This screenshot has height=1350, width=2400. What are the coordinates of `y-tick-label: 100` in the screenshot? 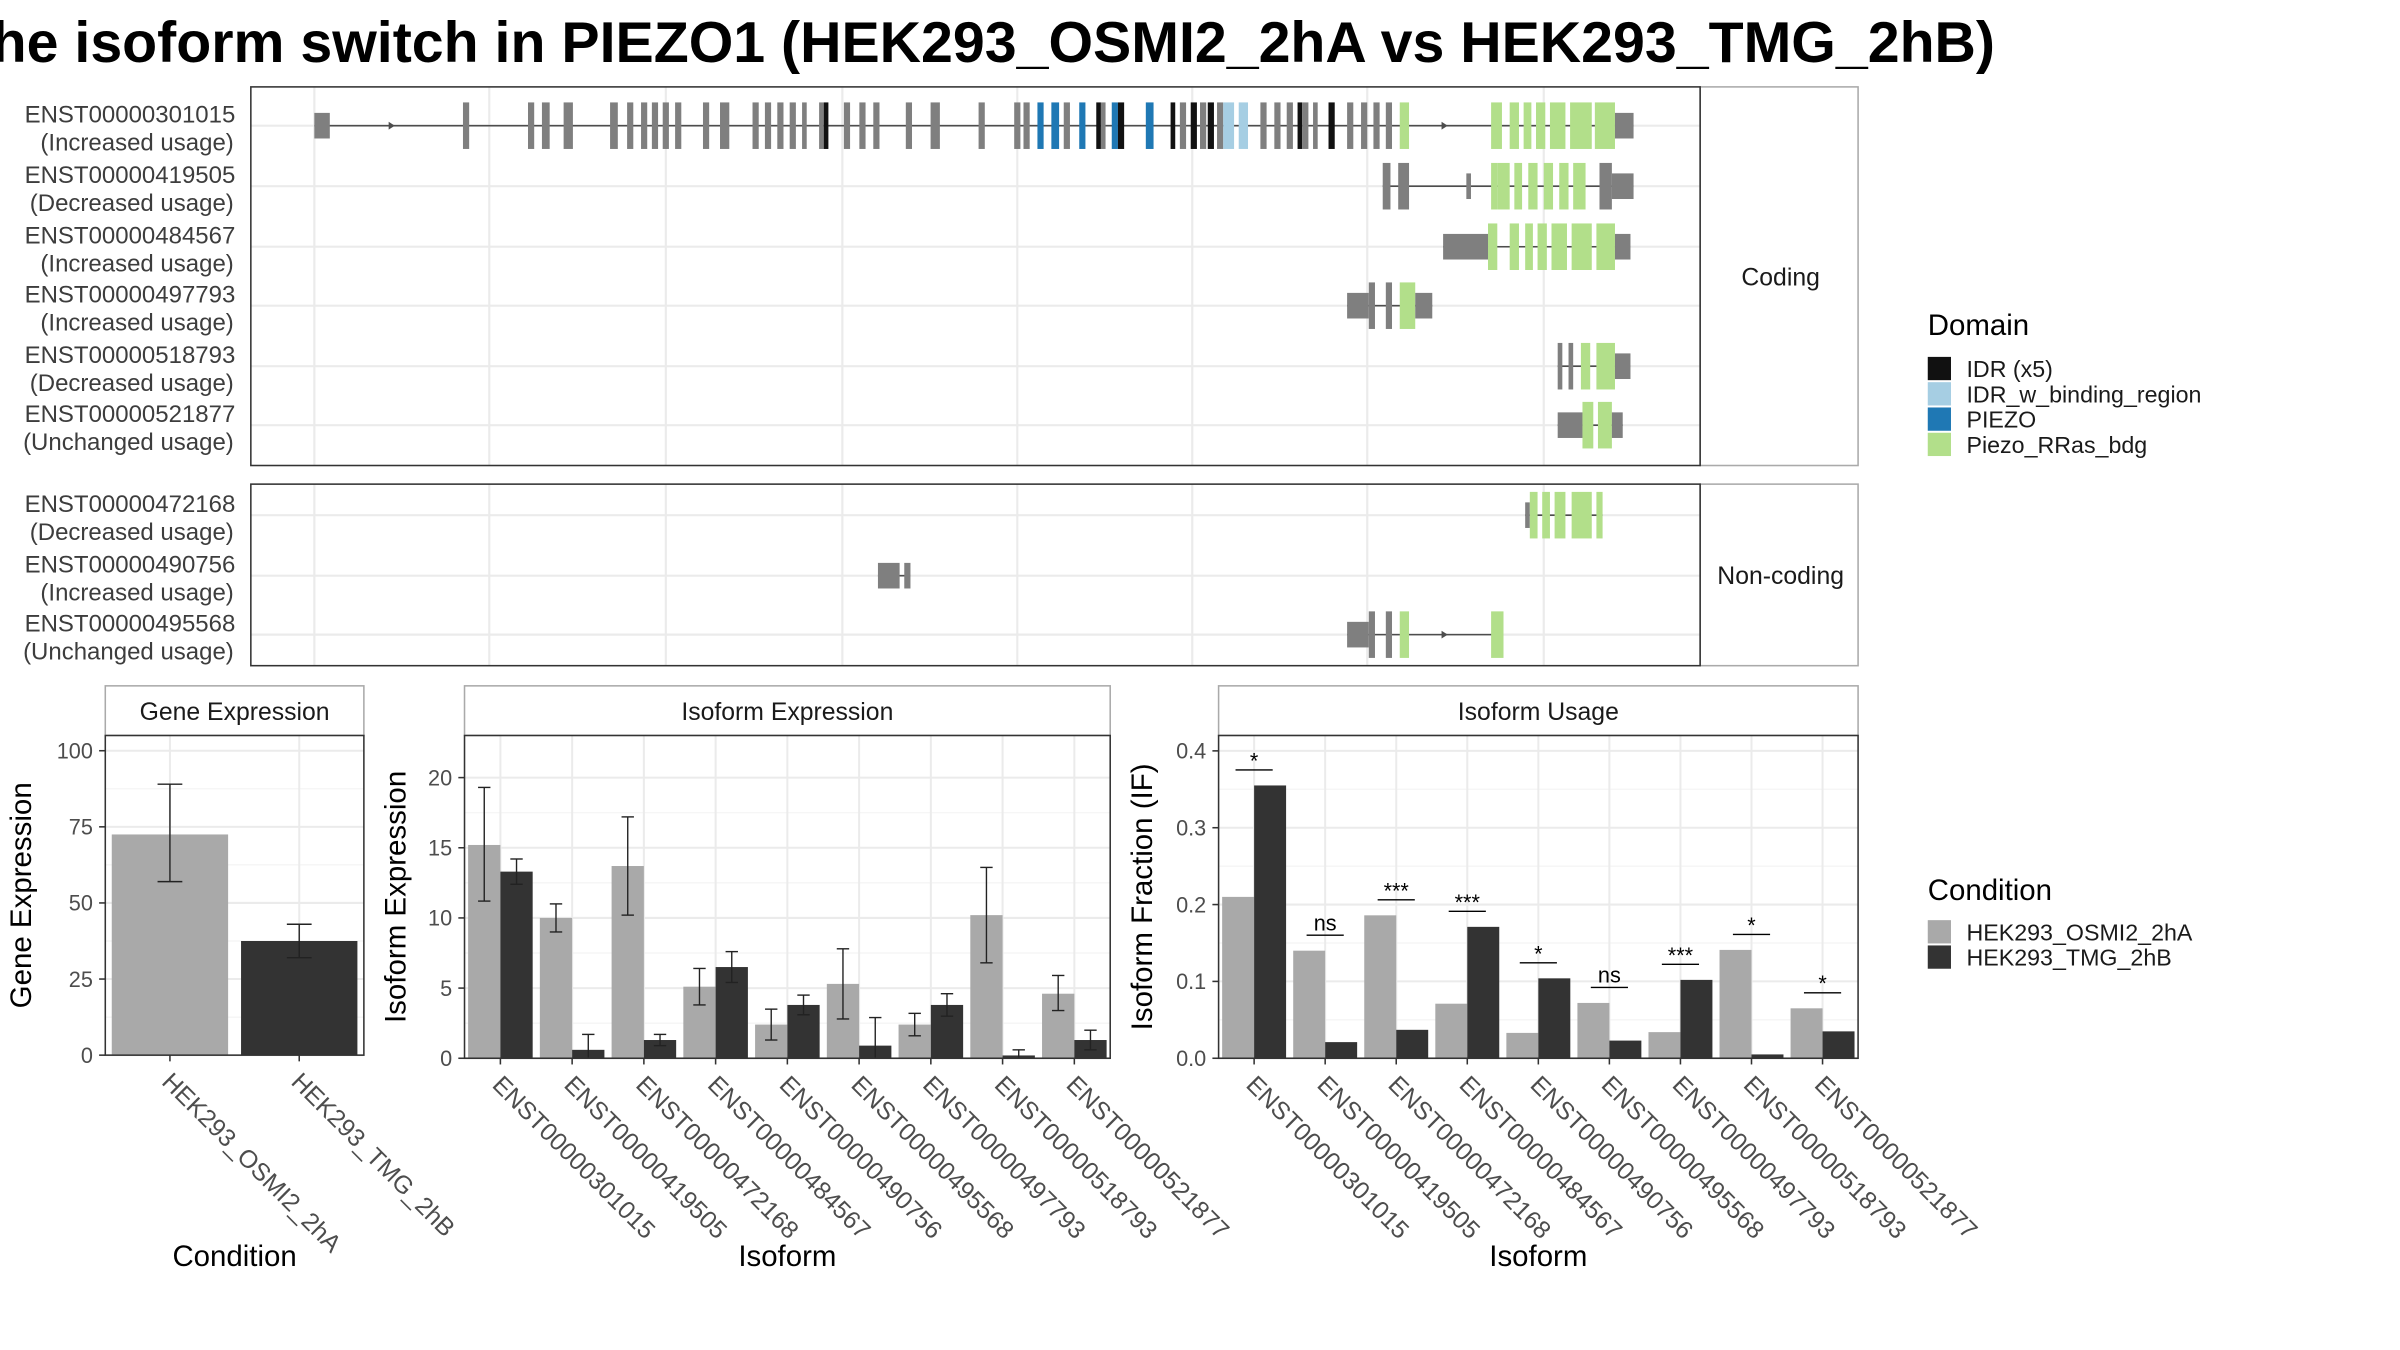 It's located at (75, 750).